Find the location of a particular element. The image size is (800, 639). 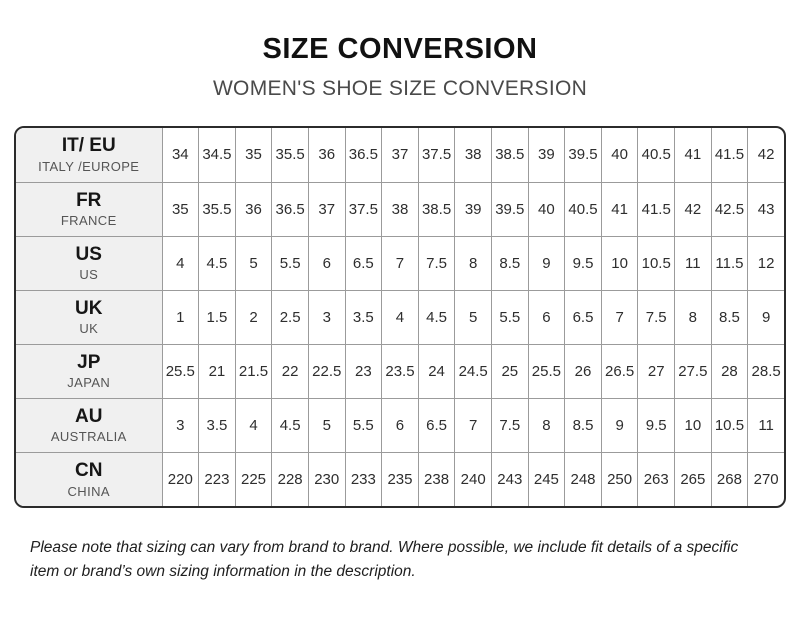

size-value-cell: 10.5 is located at coordinates (729, 425).